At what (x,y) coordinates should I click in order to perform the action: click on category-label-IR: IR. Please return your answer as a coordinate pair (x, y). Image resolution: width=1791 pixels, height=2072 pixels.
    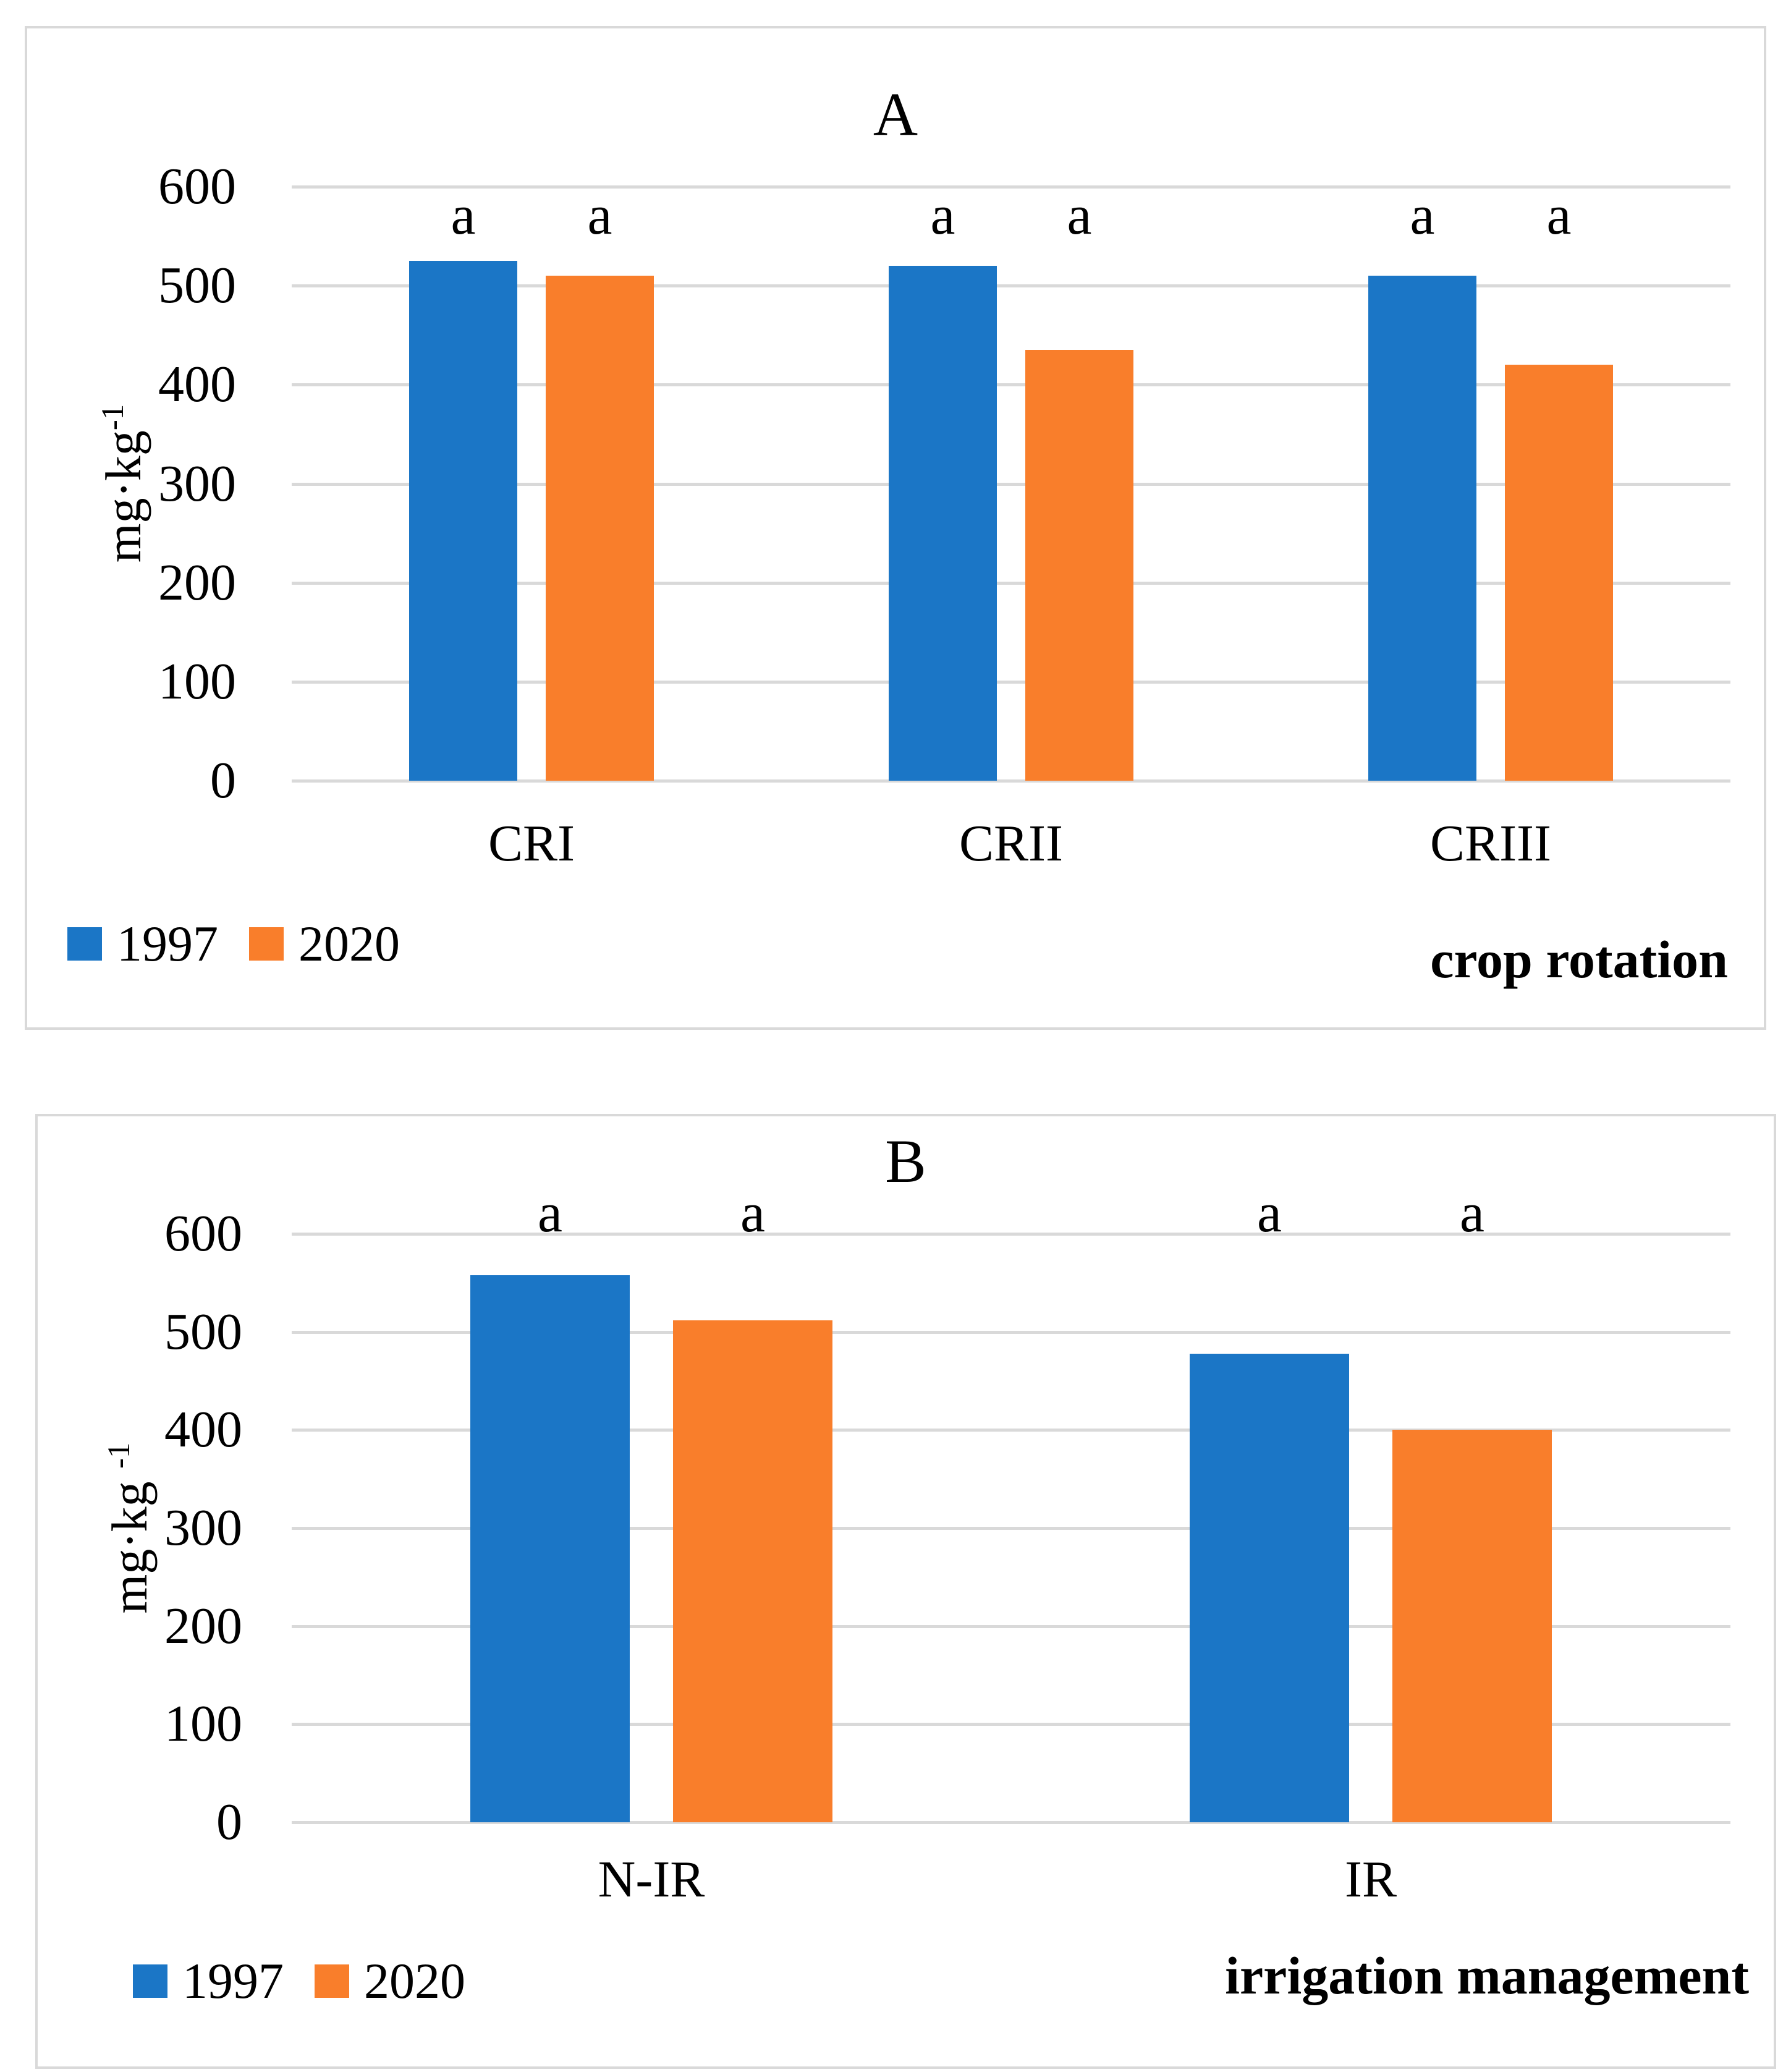
    Looking at the image, I should click on (1371, 1879).